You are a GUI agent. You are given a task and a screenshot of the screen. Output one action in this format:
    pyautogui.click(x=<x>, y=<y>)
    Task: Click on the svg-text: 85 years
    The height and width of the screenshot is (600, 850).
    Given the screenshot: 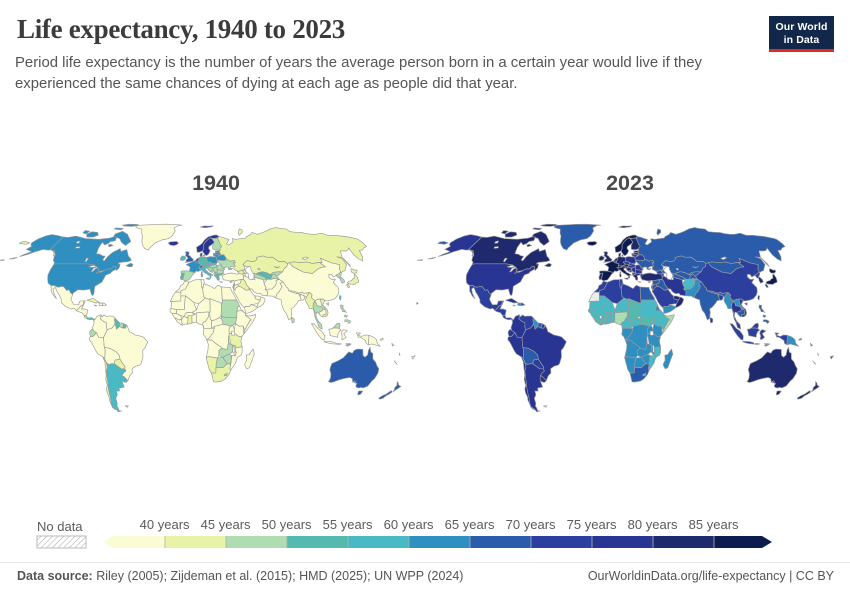 What is the action you would take?
    pyautogui.click(x=714, y=524)
    